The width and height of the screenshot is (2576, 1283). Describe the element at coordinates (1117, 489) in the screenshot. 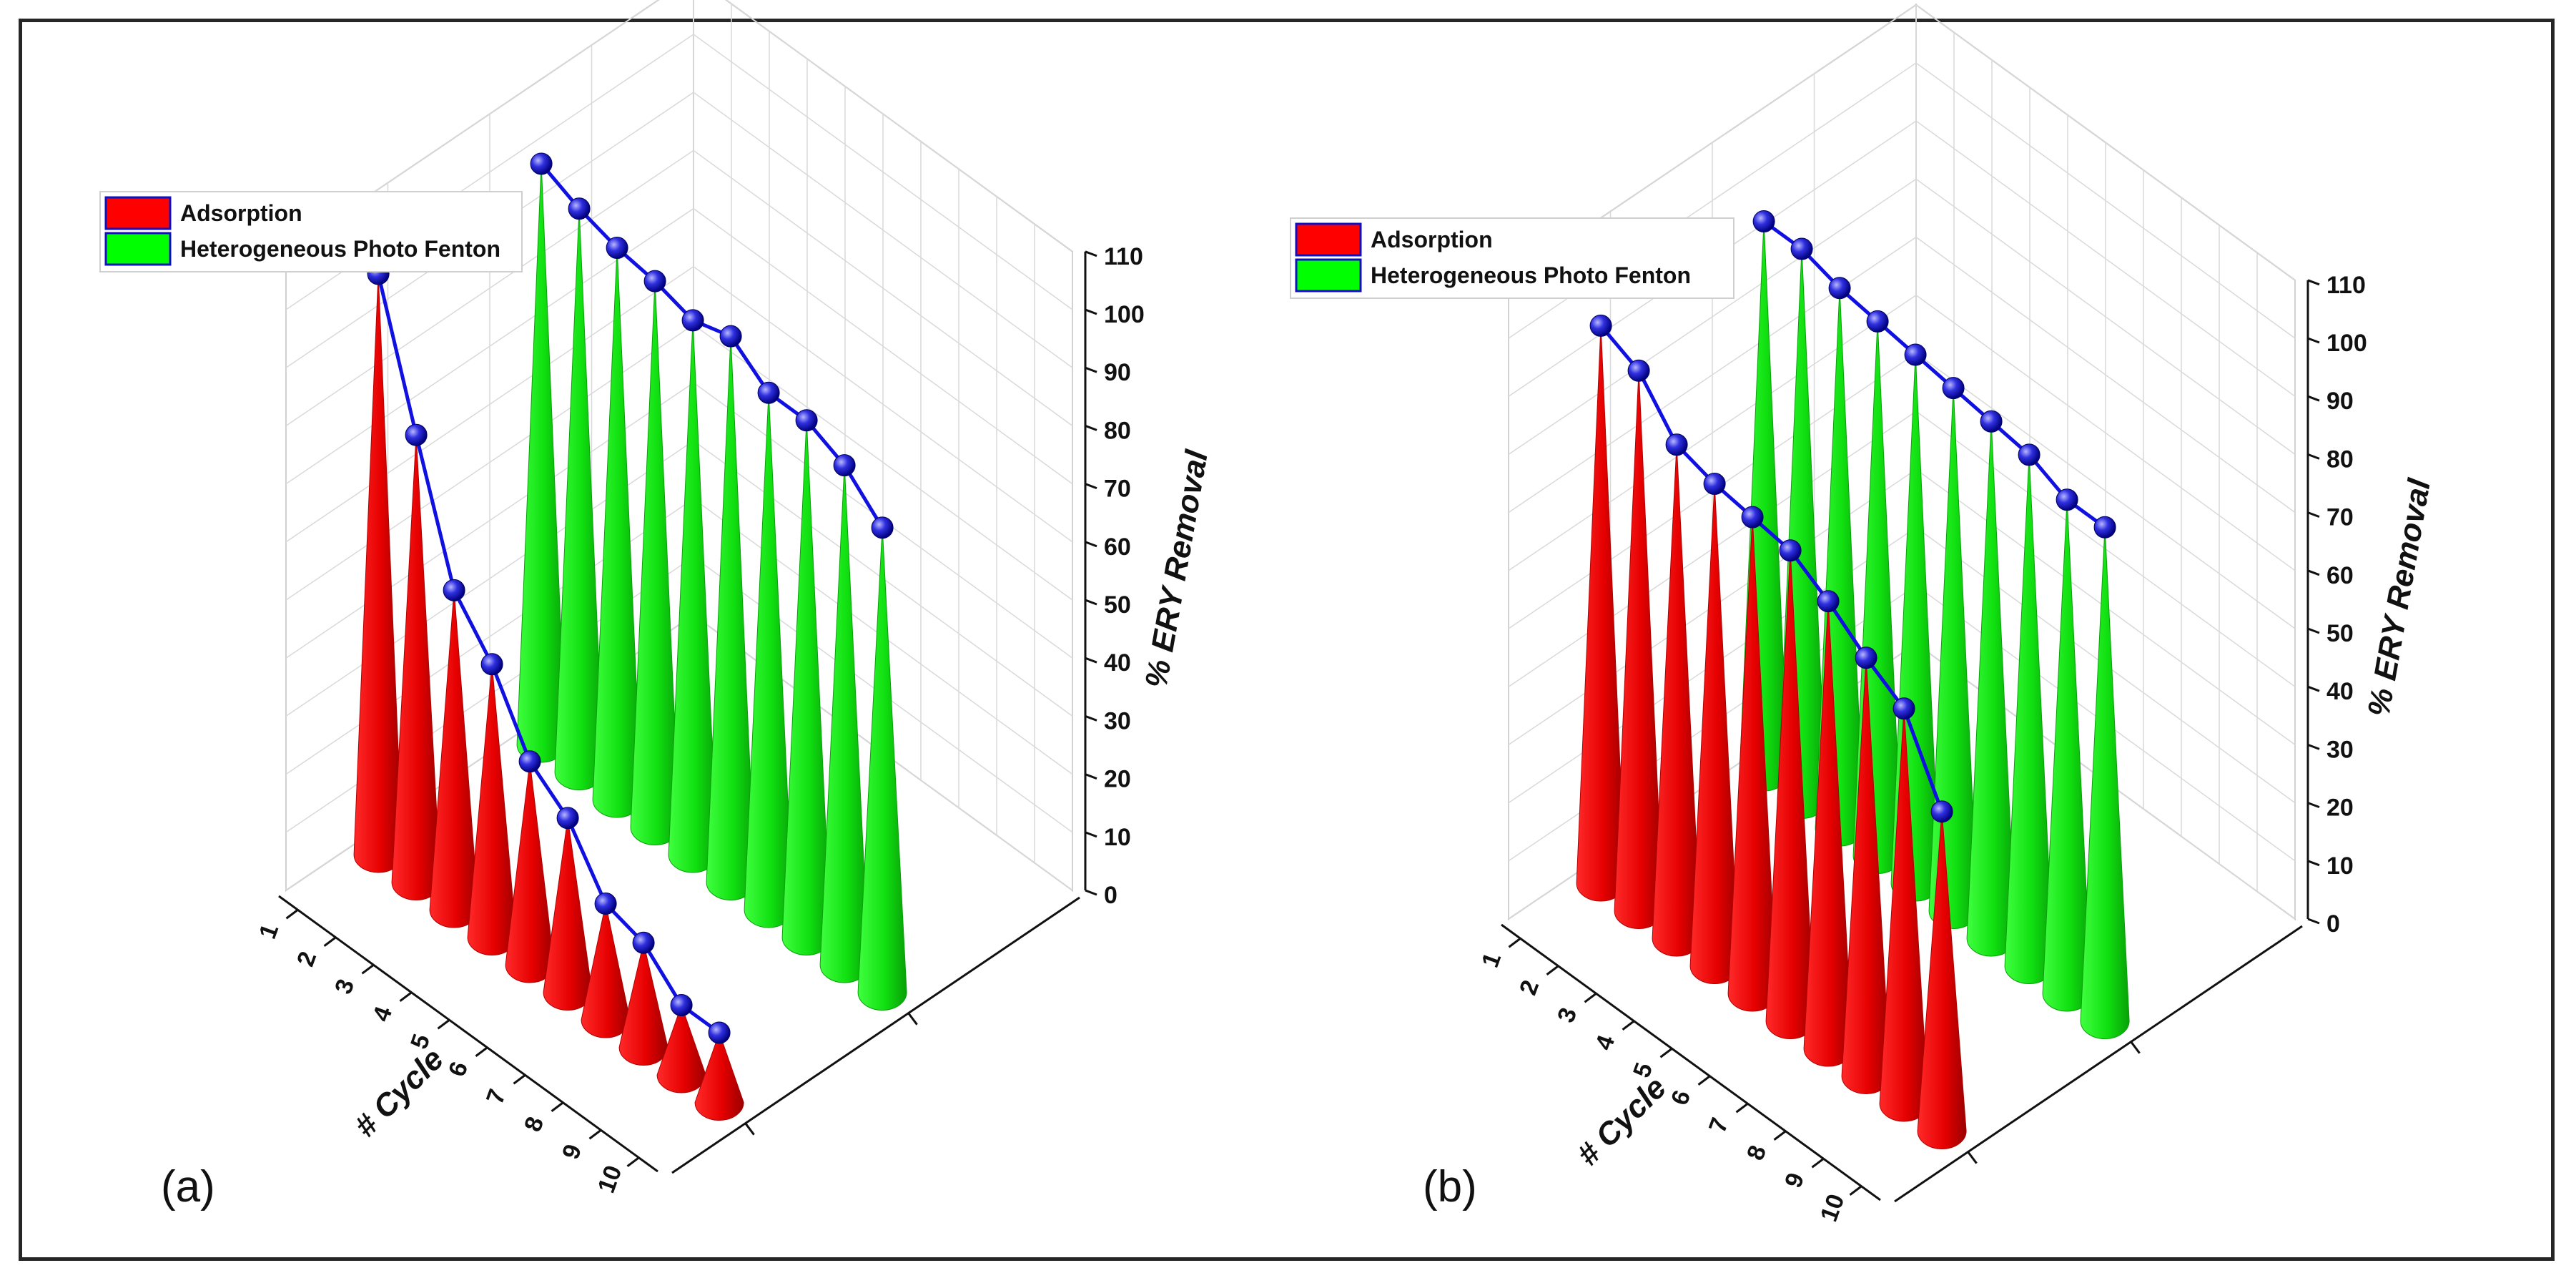

I see `z-tick-label: 70` at that location.